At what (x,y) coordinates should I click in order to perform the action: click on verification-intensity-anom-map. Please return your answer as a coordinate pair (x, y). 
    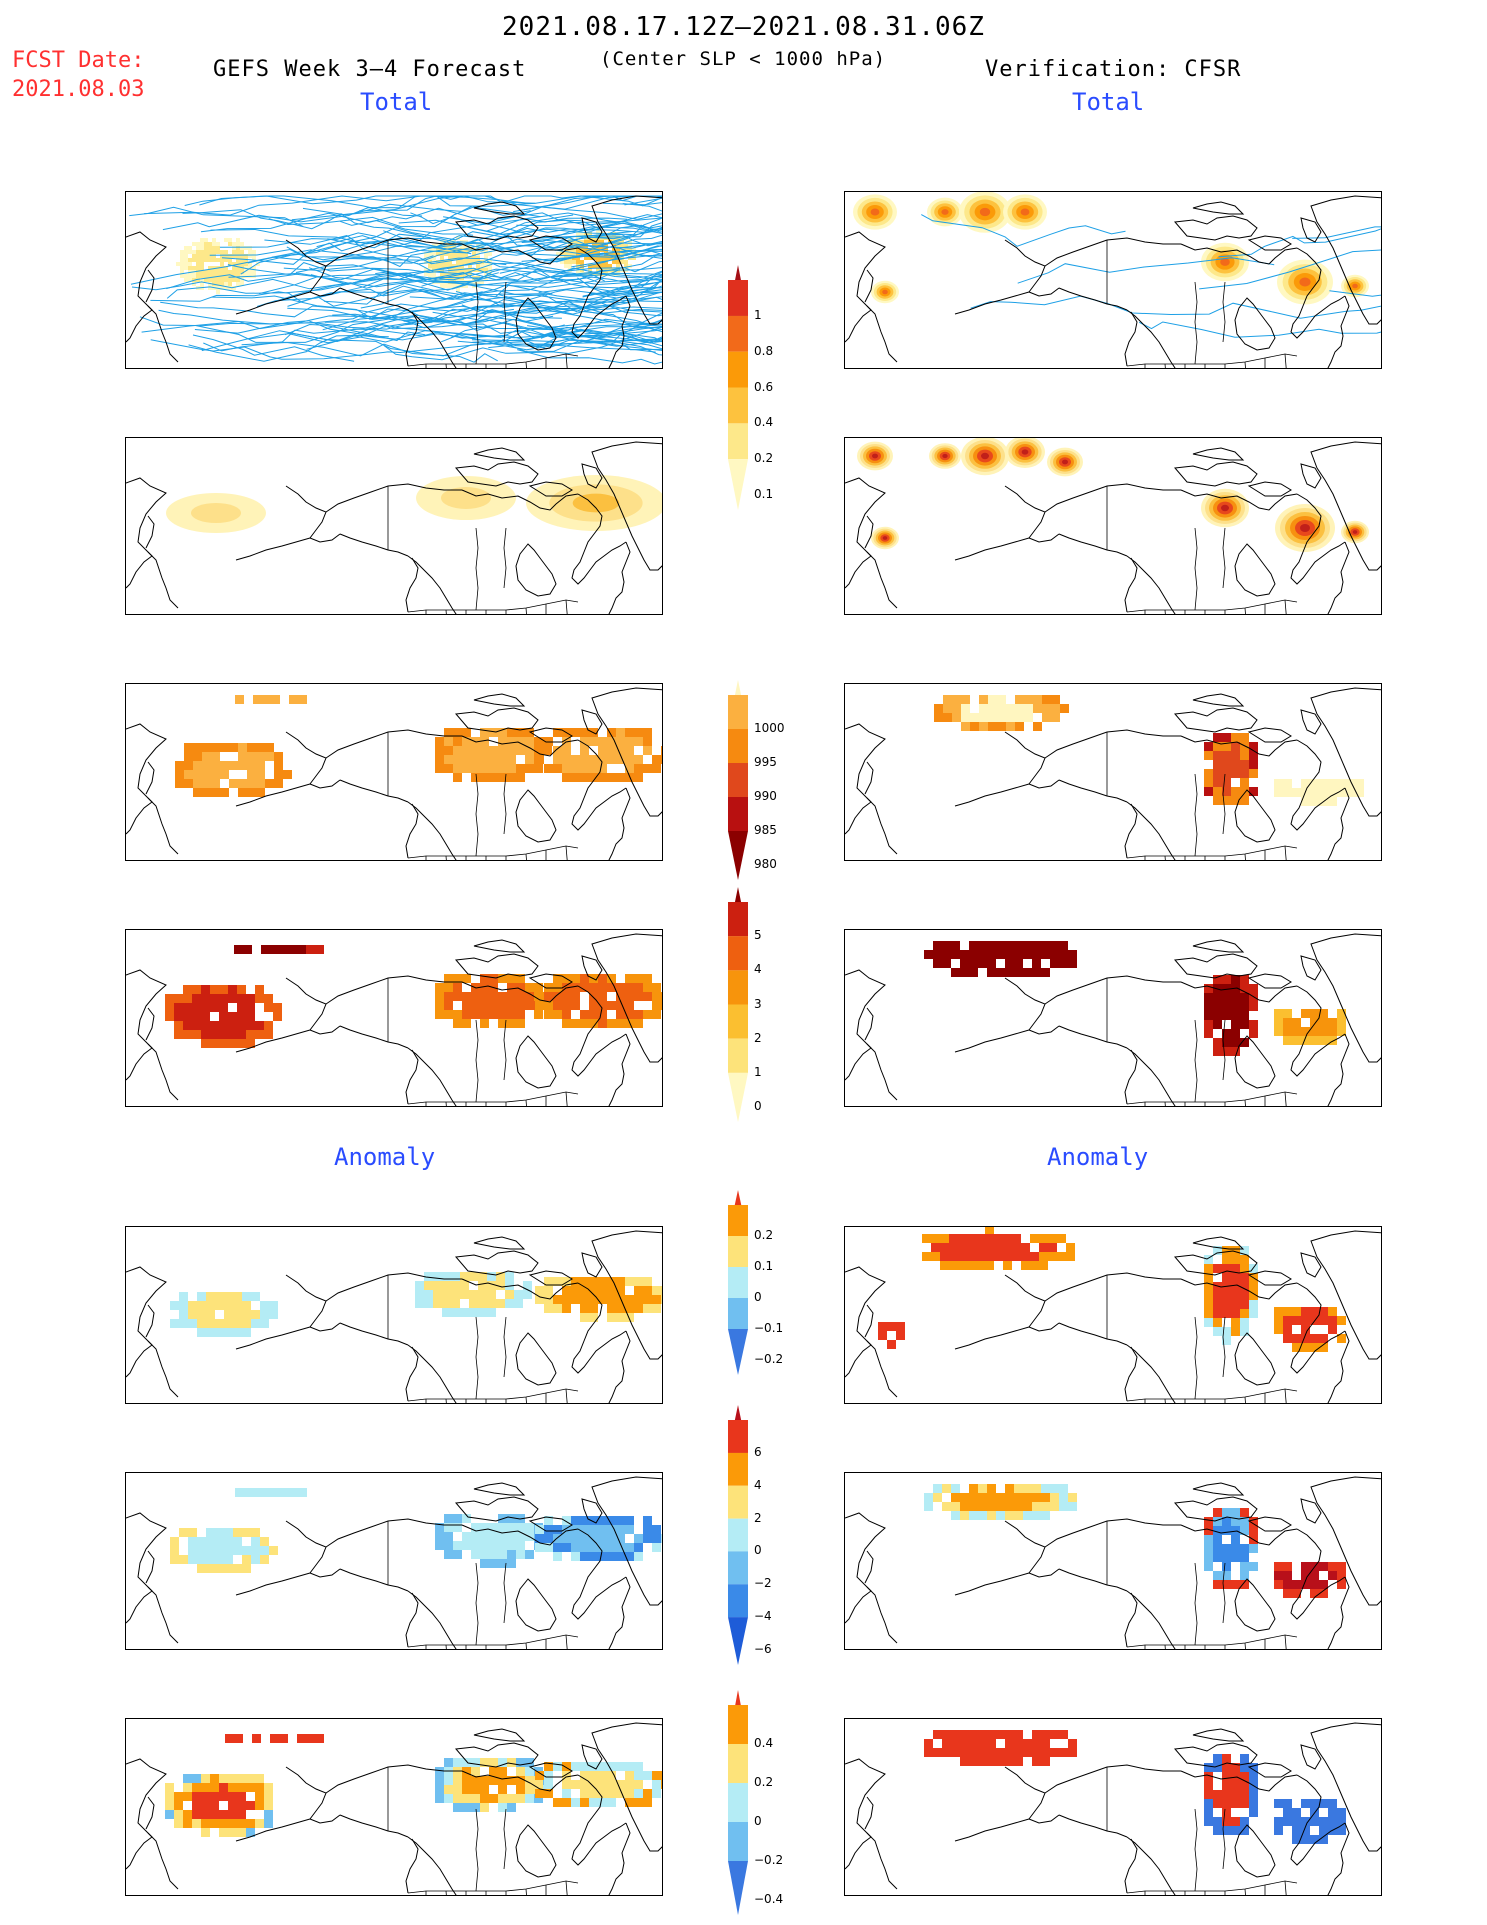
    Looking at the image, I should click on (1113, 1561).